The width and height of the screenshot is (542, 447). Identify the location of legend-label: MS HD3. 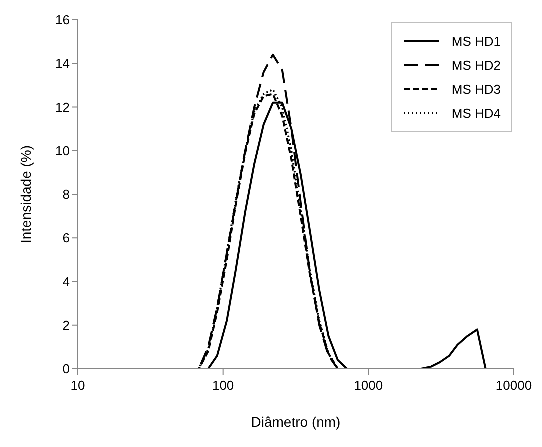
(476, 89).